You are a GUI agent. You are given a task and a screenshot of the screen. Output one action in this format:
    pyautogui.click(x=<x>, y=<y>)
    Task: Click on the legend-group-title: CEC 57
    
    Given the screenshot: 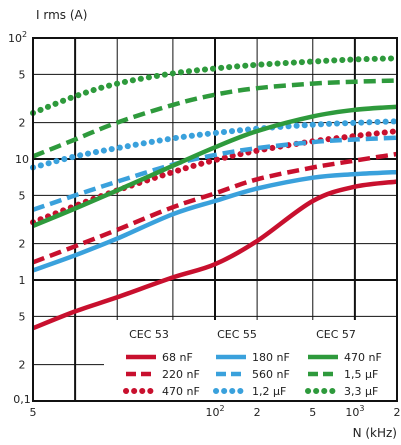 What is the action you would take?
    pyautogui.click(x=336, y=334)
    